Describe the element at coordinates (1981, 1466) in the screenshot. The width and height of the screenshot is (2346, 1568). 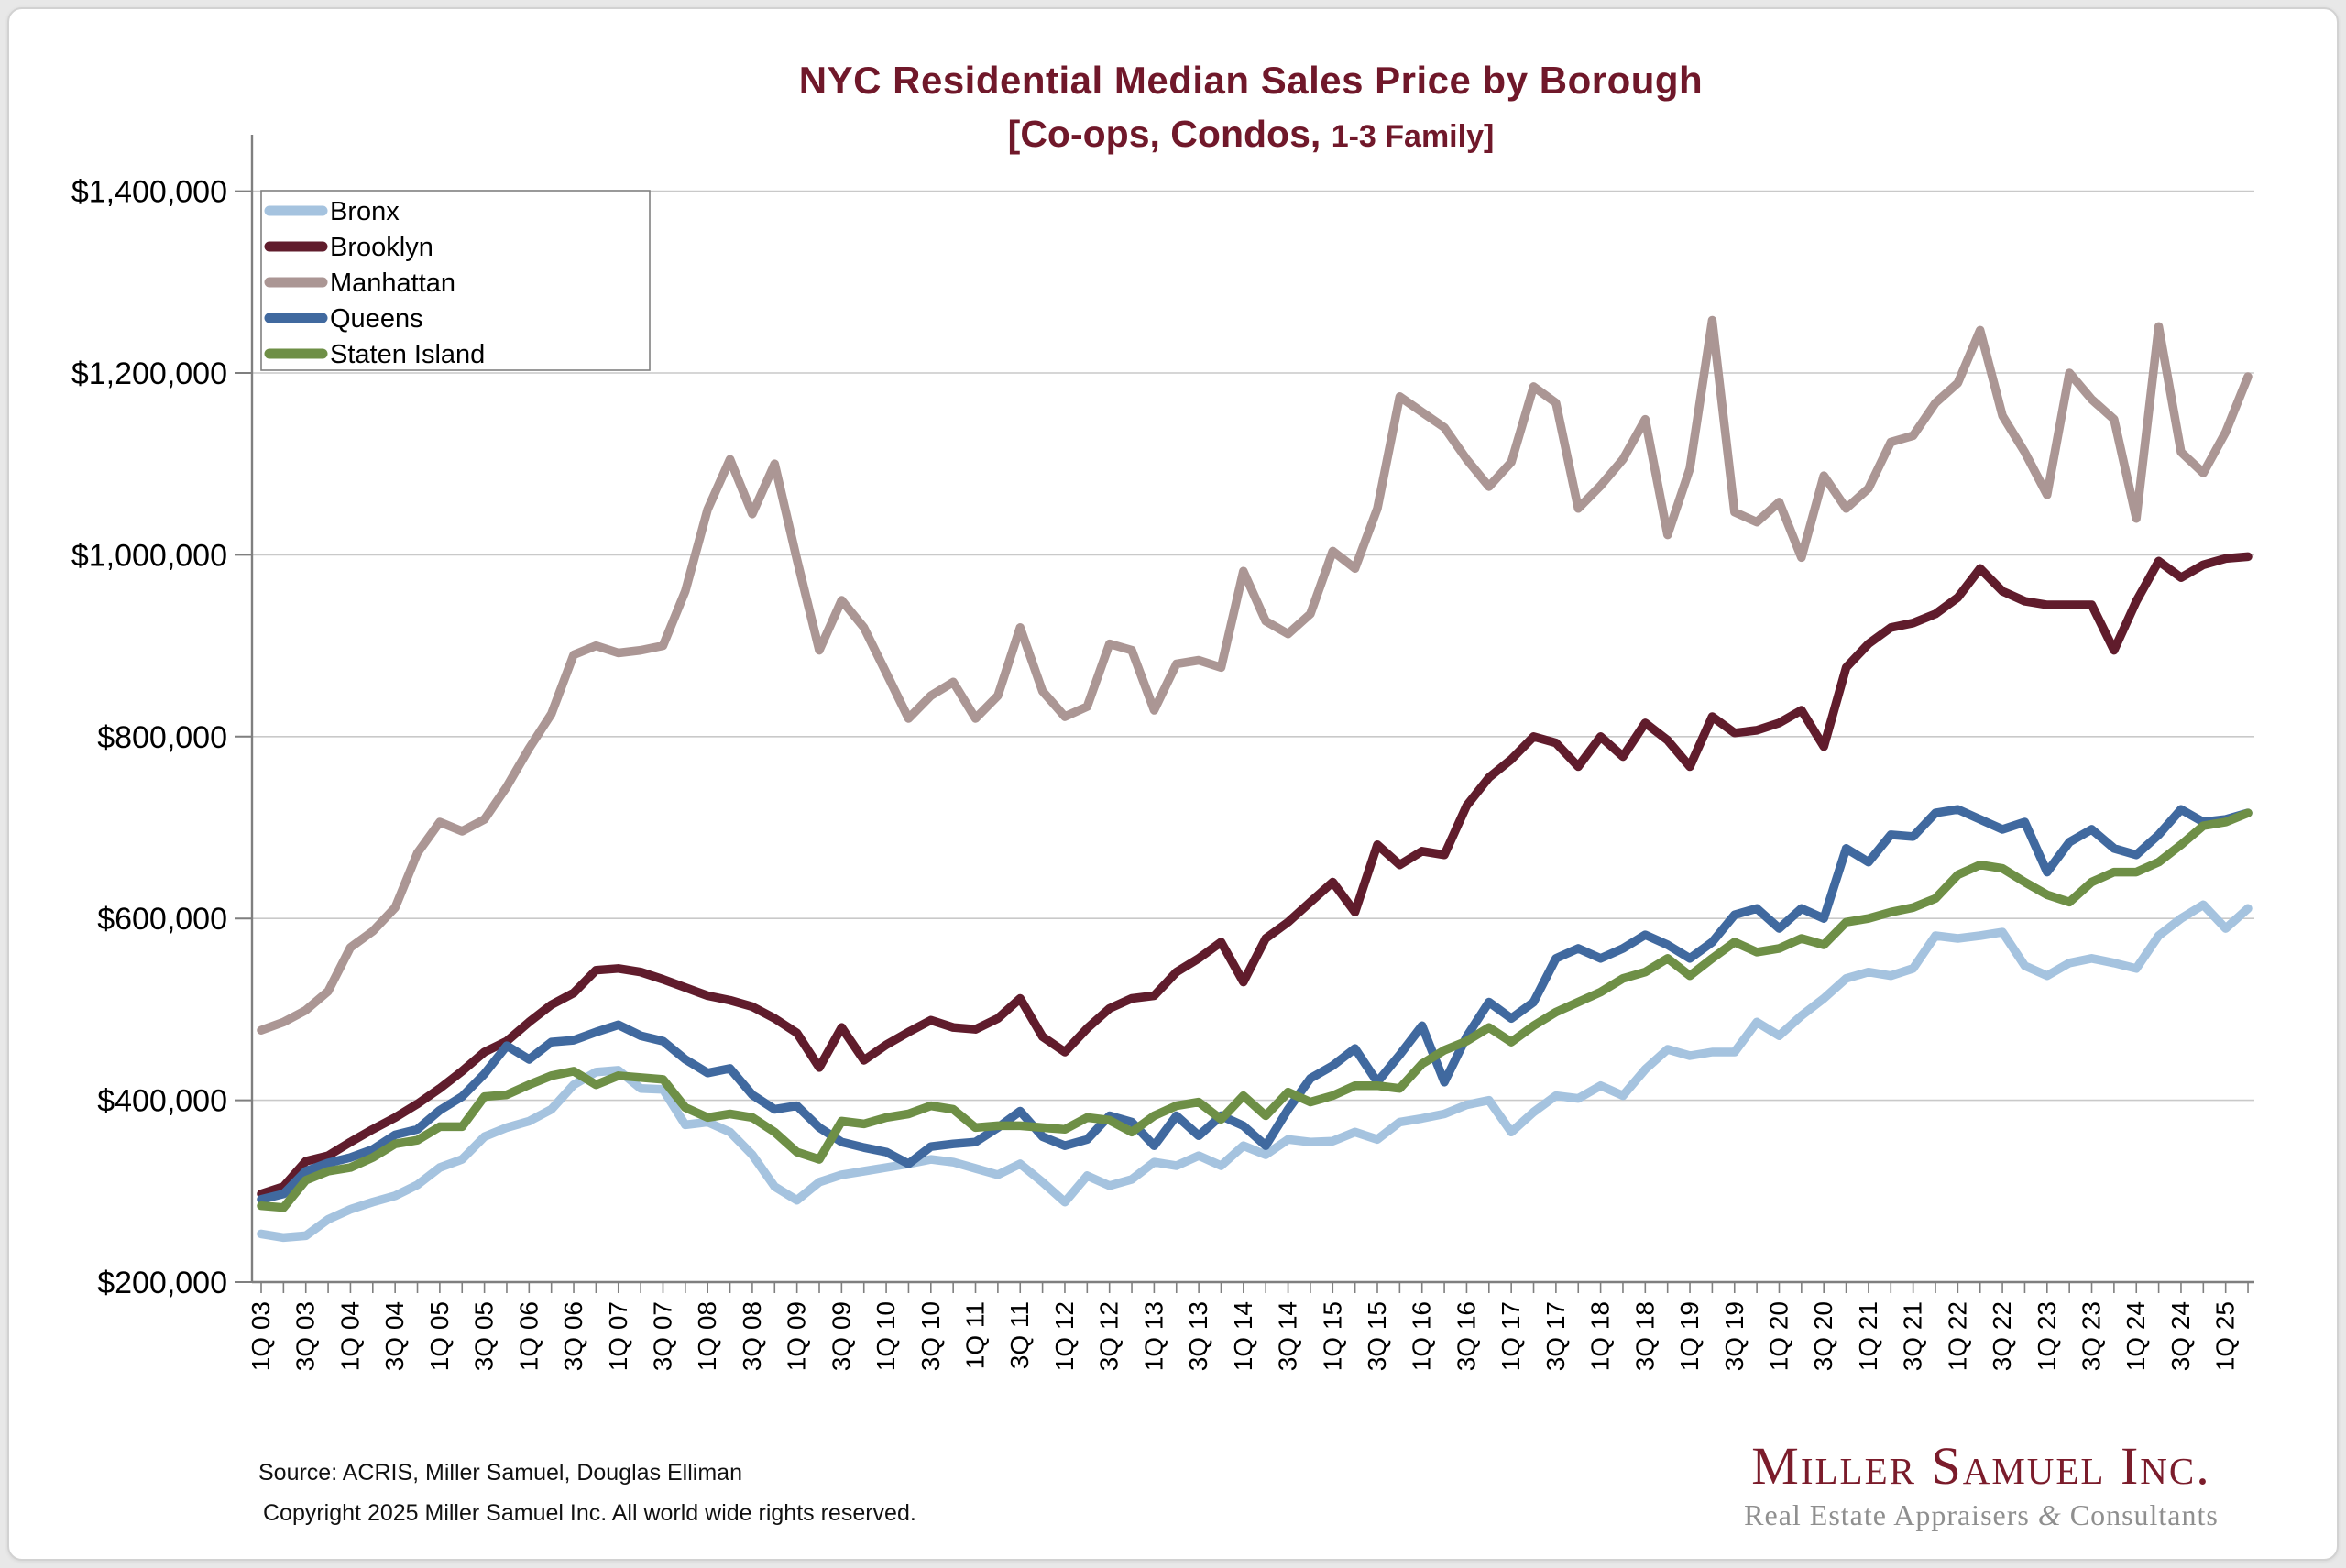
I see `logo-name: Miller Samuel Inc.` at that location.